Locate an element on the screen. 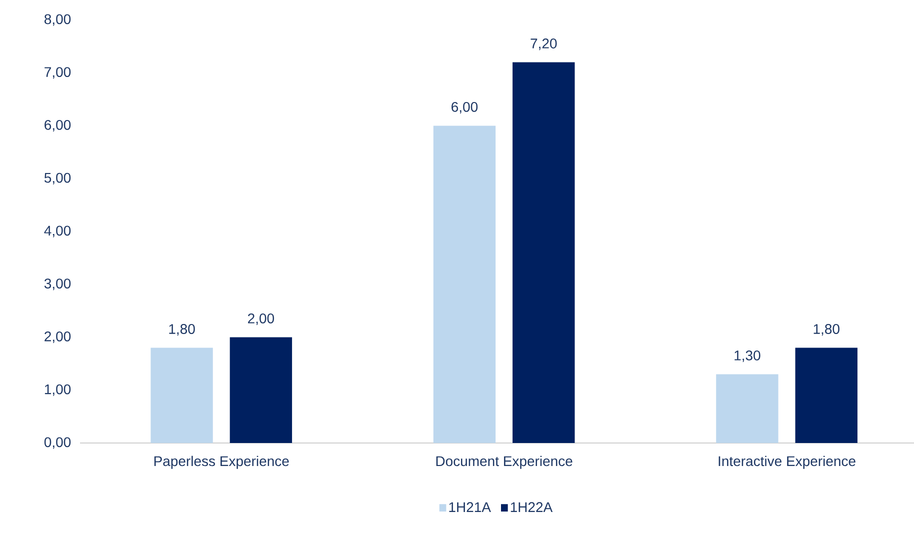 The height and width of the screenshot is (537, 914). y-tick-label: 3,00 is located at coordinates (57, 284).